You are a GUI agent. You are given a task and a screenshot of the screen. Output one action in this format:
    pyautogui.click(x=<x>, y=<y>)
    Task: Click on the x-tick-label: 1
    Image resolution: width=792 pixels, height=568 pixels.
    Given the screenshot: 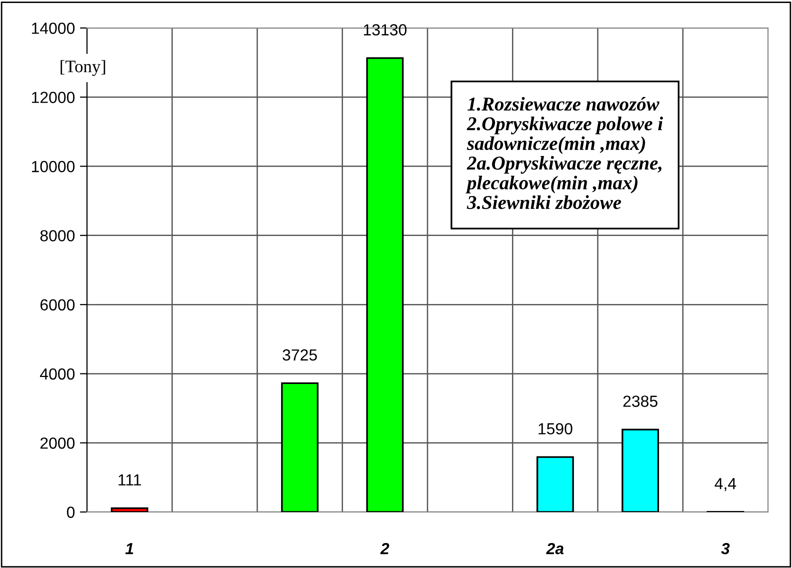 What is the action you would take?
    pyautogui.click(x=129, y=548)
    